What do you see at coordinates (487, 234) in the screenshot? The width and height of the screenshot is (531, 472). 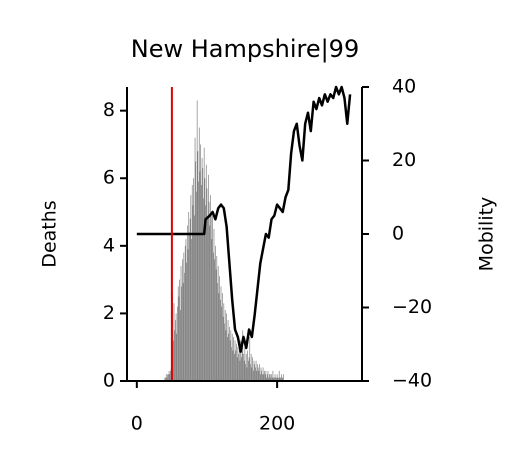 I see `y2-axis-label: Mobility` at bounding box center [487, 234].